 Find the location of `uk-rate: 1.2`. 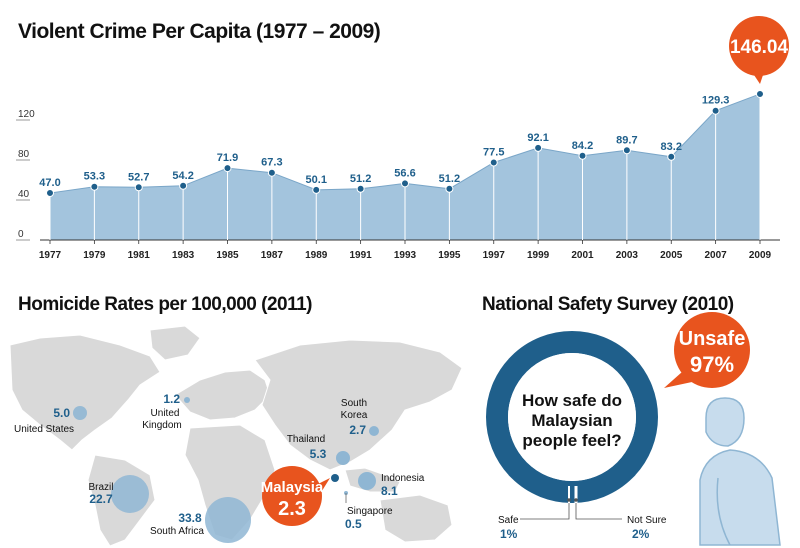

uk-rate: 1.2 is located at coordinates (171, 399).